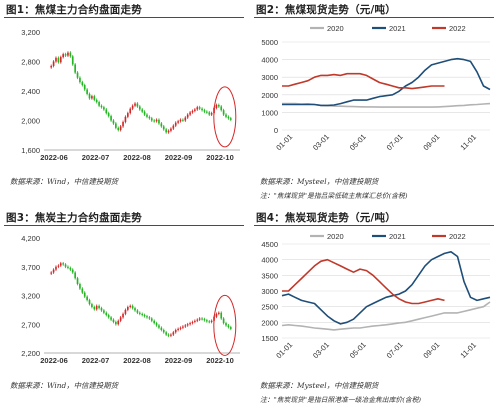 Image resolution: width=500 pixels, height=415 pixels. What do you see at coordinates (64, 181) in the screenshot?
I see `data-source: 数据来源：Wind，中信建投期货` at bounding box center [64, 181].